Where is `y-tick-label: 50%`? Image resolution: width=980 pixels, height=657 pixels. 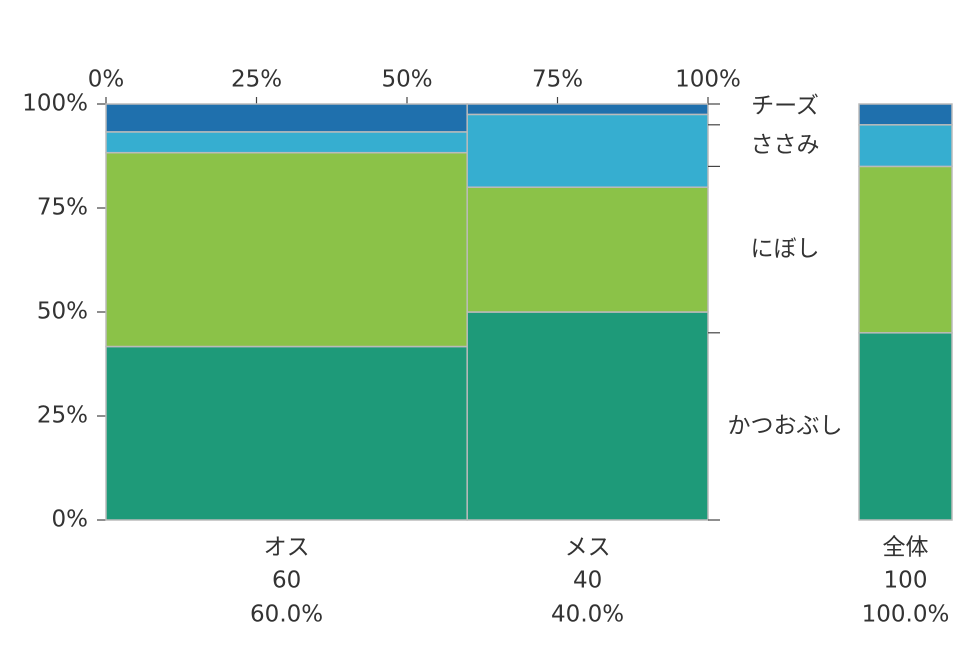 y-tick-label: 50% is located at coordinates (62, 312).